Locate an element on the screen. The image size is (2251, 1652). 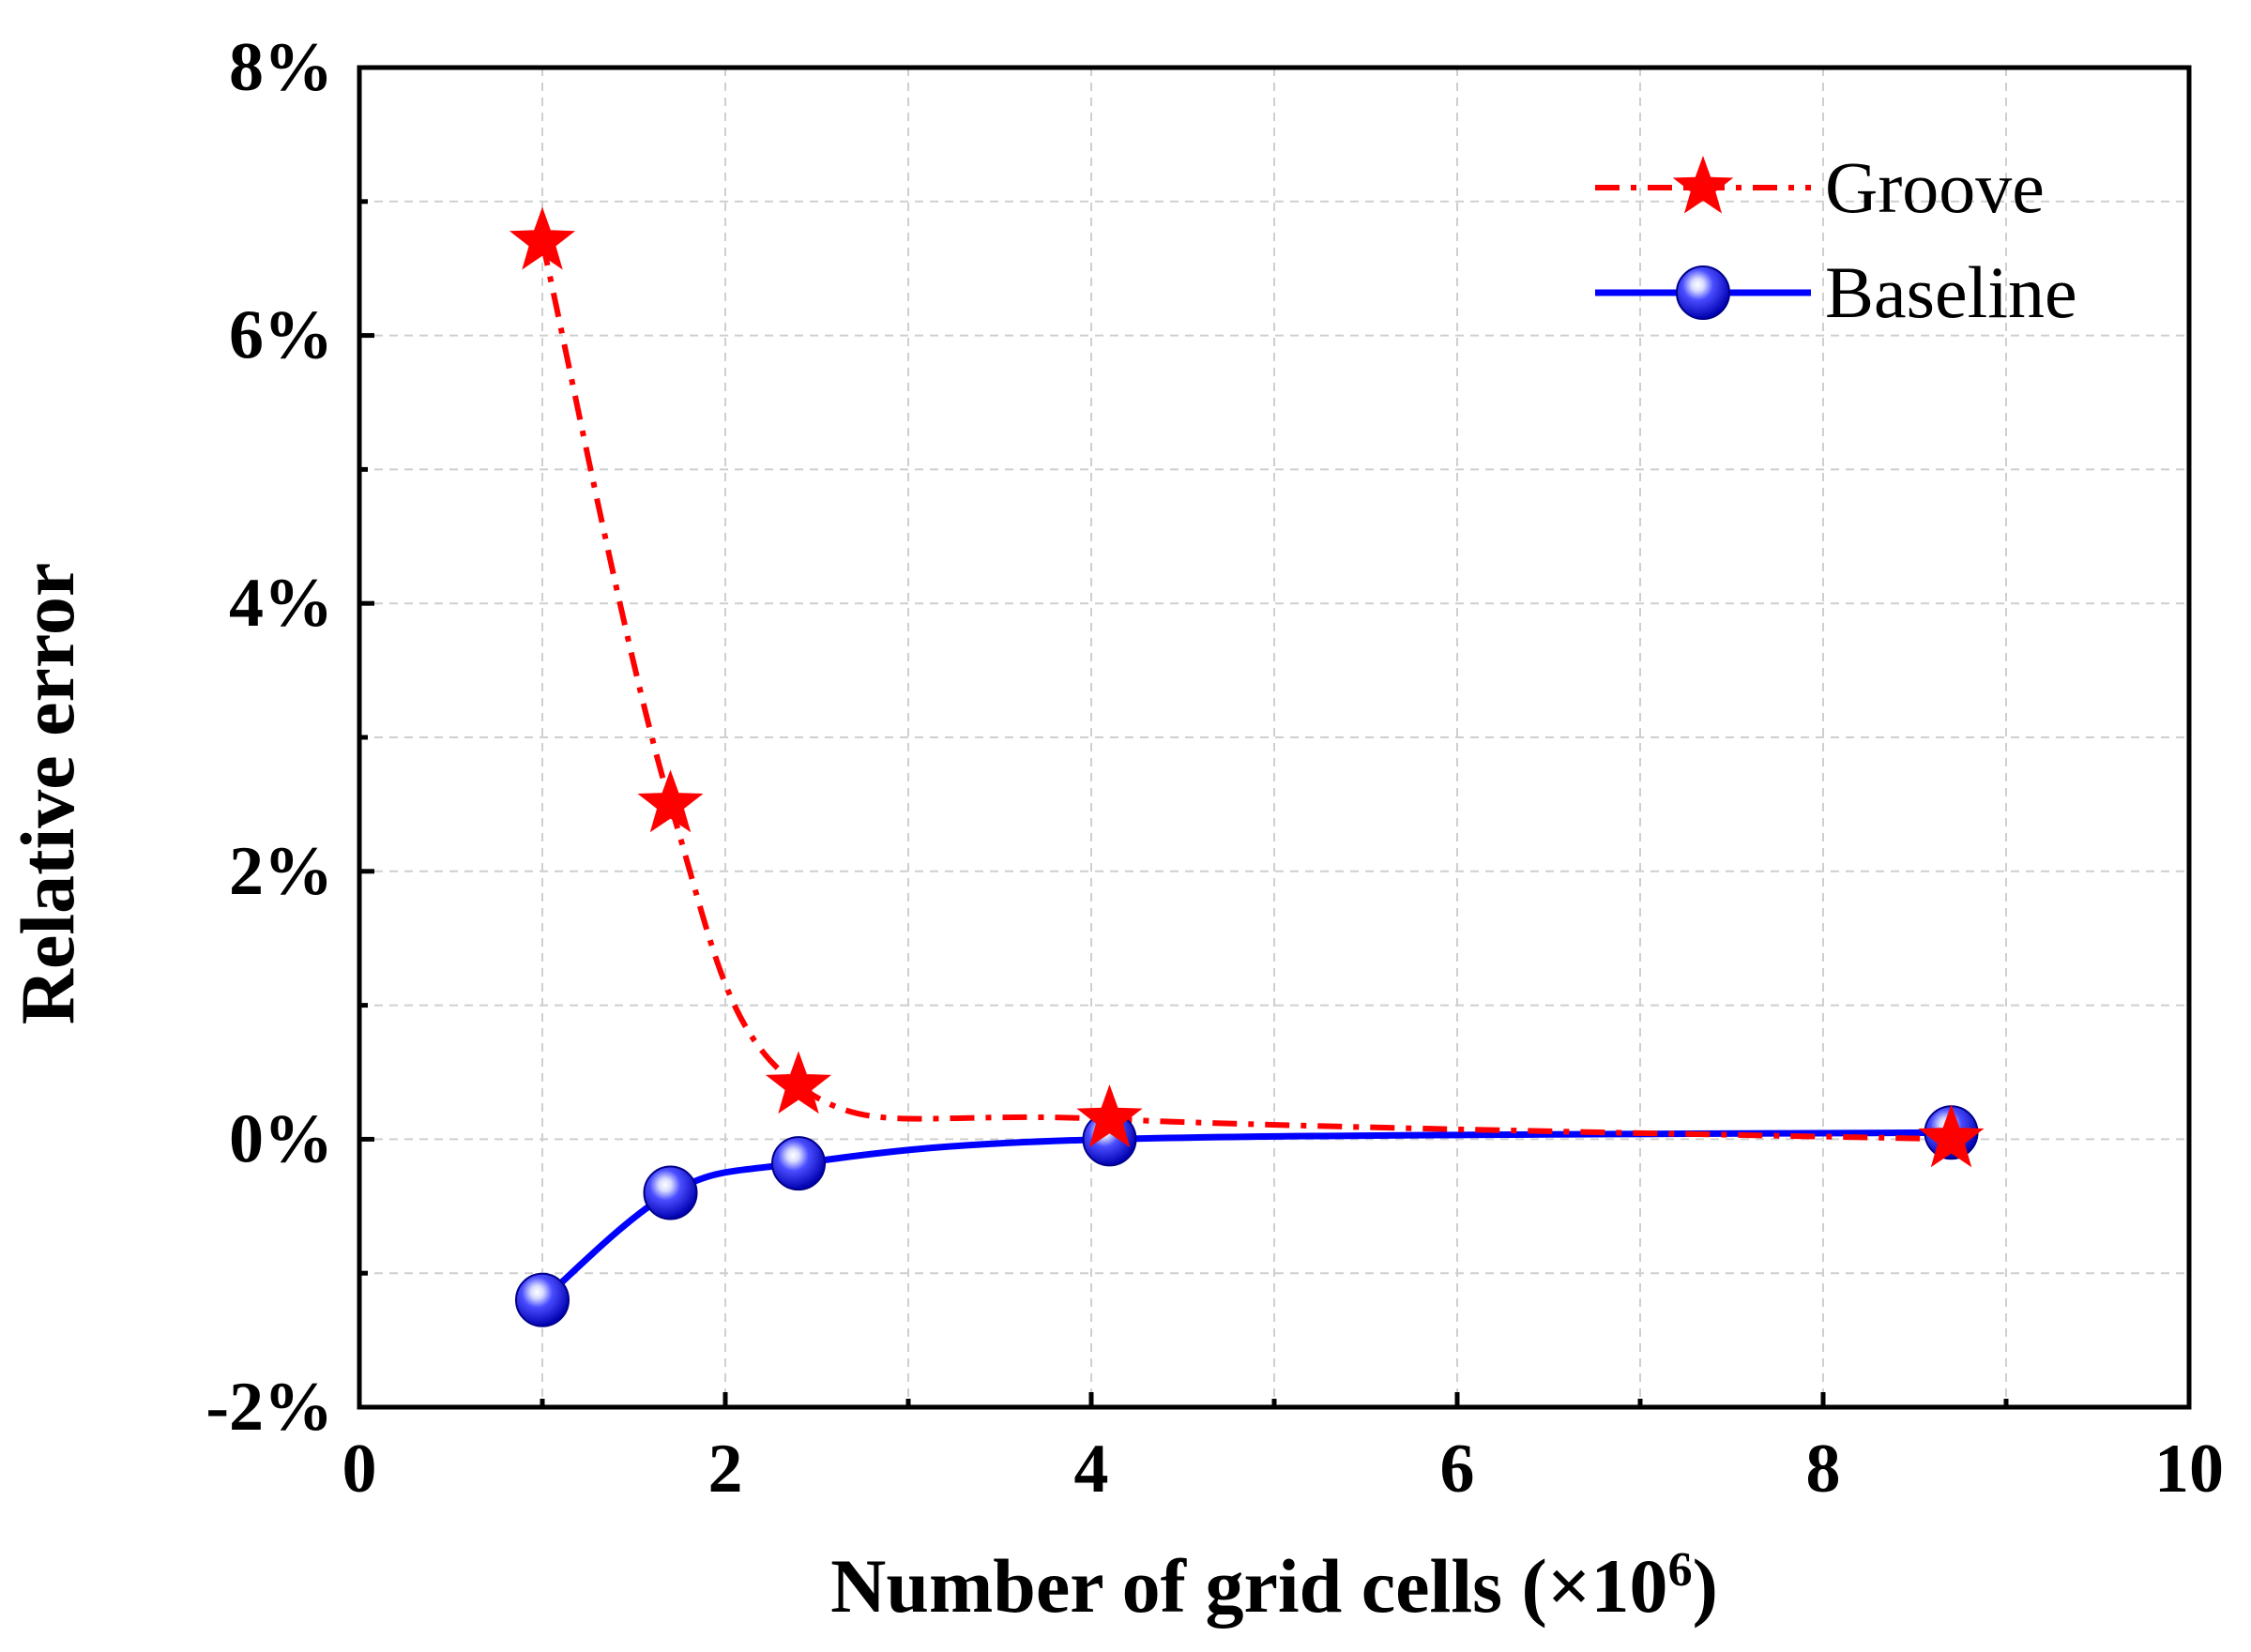
x-tick-label: 8 is located at coordinates (1823, 1470).